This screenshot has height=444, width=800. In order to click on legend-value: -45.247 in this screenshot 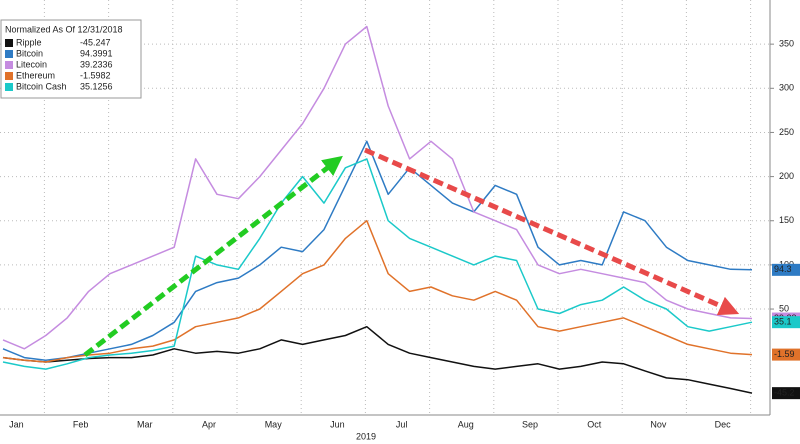, I will do `click(95, 42)`.